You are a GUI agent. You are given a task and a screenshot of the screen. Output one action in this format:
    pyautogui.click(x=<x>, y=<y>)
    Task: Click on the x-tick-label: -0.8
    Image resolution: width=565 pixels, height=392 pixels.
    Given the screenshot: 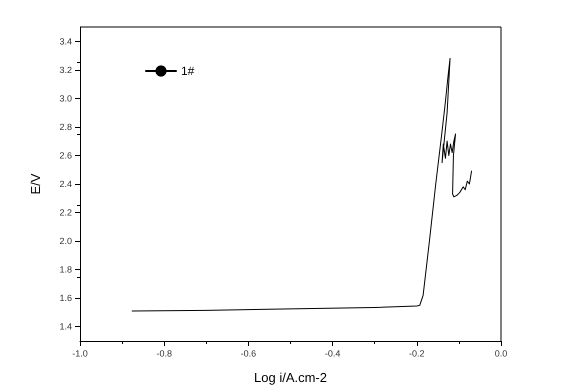 What is the action you would take?
    pyautogui.click(x=164, y=353)
    